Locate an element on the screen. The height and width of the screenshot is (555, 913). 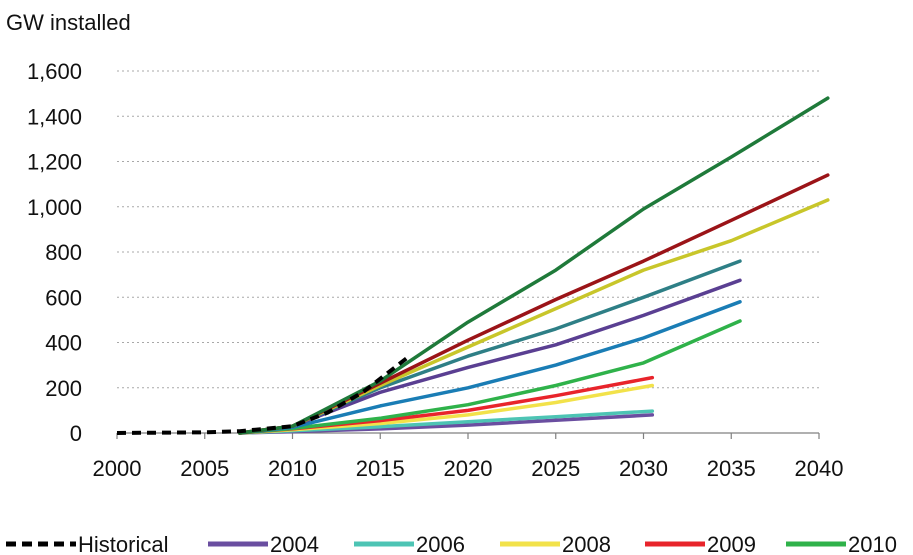
x-tick-label: 2005 is located at coordinates (204, 468).